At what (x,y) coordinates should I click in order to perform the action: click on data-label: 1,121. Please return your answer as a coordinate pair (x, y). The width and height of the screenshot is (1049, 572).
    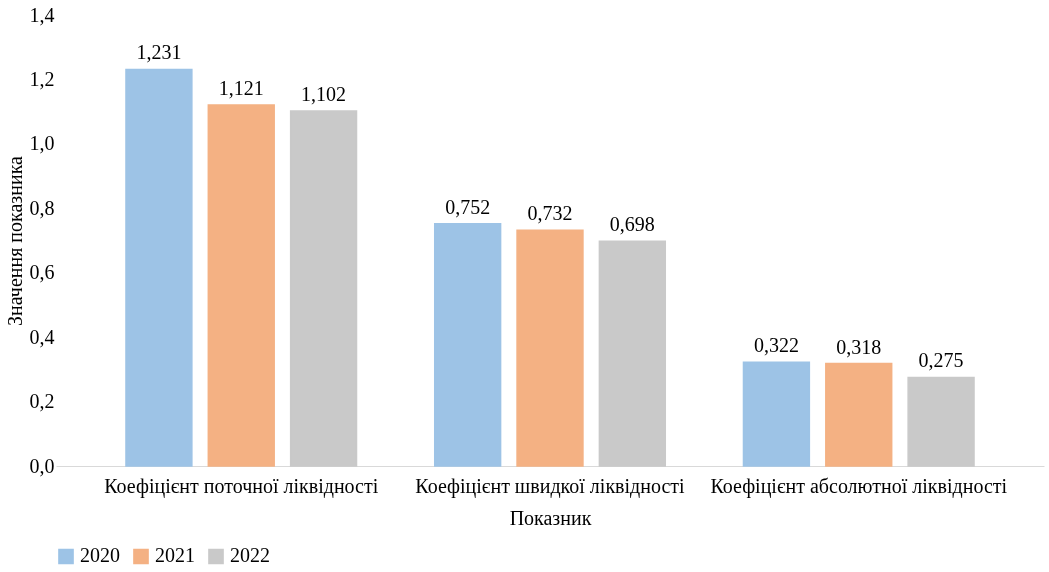
    Looking at the image, I should click on (241, 87).